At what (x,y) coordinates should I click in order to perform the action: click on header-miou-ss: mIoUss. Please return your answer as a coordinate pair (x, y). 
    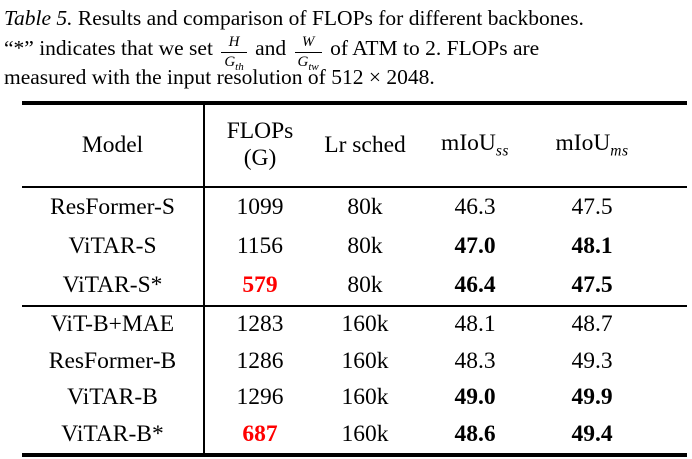
    Looking at the image, I should click on (475, 144).